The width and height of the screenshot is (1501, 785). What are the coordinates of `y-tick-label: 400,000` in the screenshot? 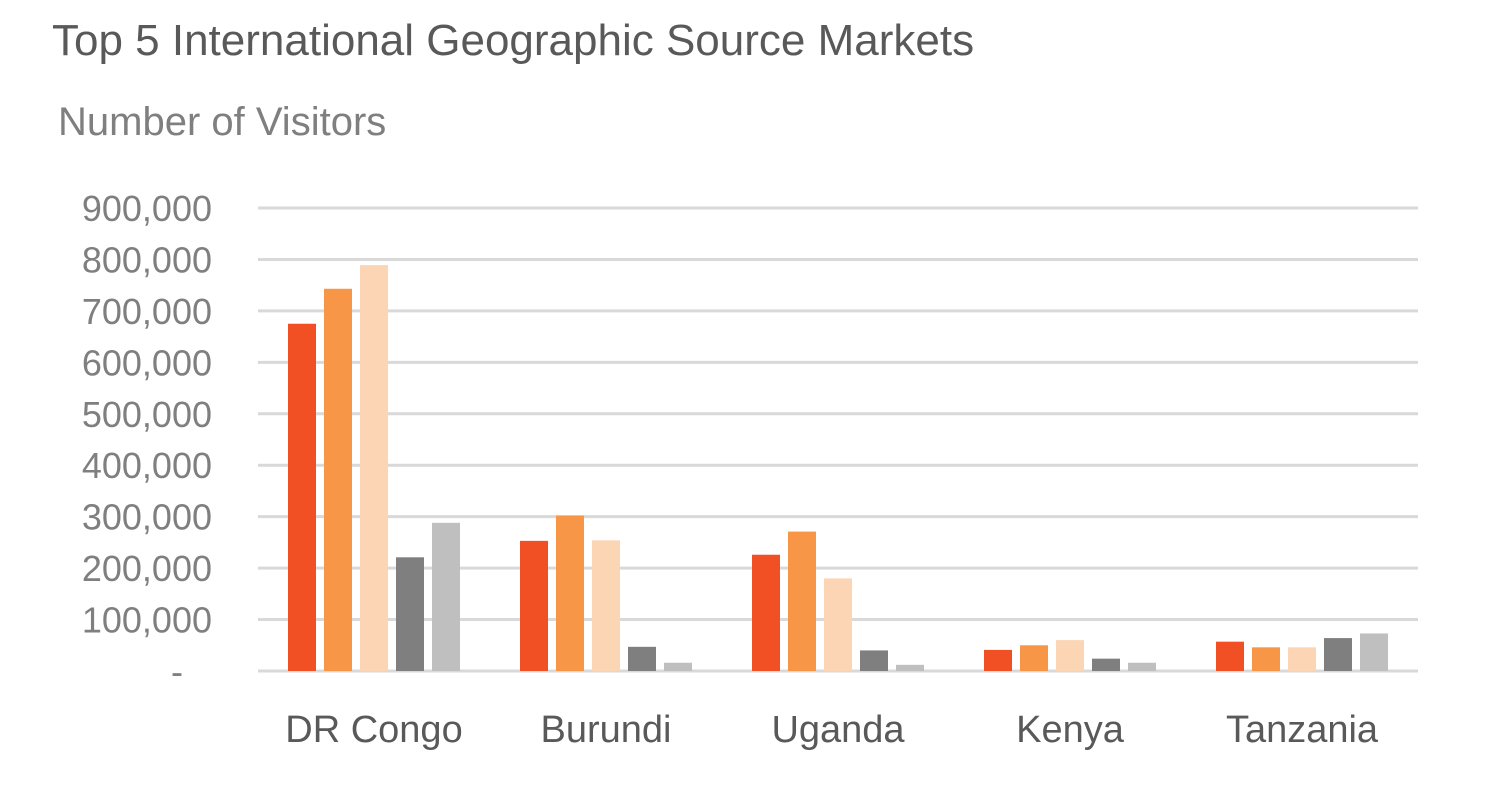 It's located at (147, 465).